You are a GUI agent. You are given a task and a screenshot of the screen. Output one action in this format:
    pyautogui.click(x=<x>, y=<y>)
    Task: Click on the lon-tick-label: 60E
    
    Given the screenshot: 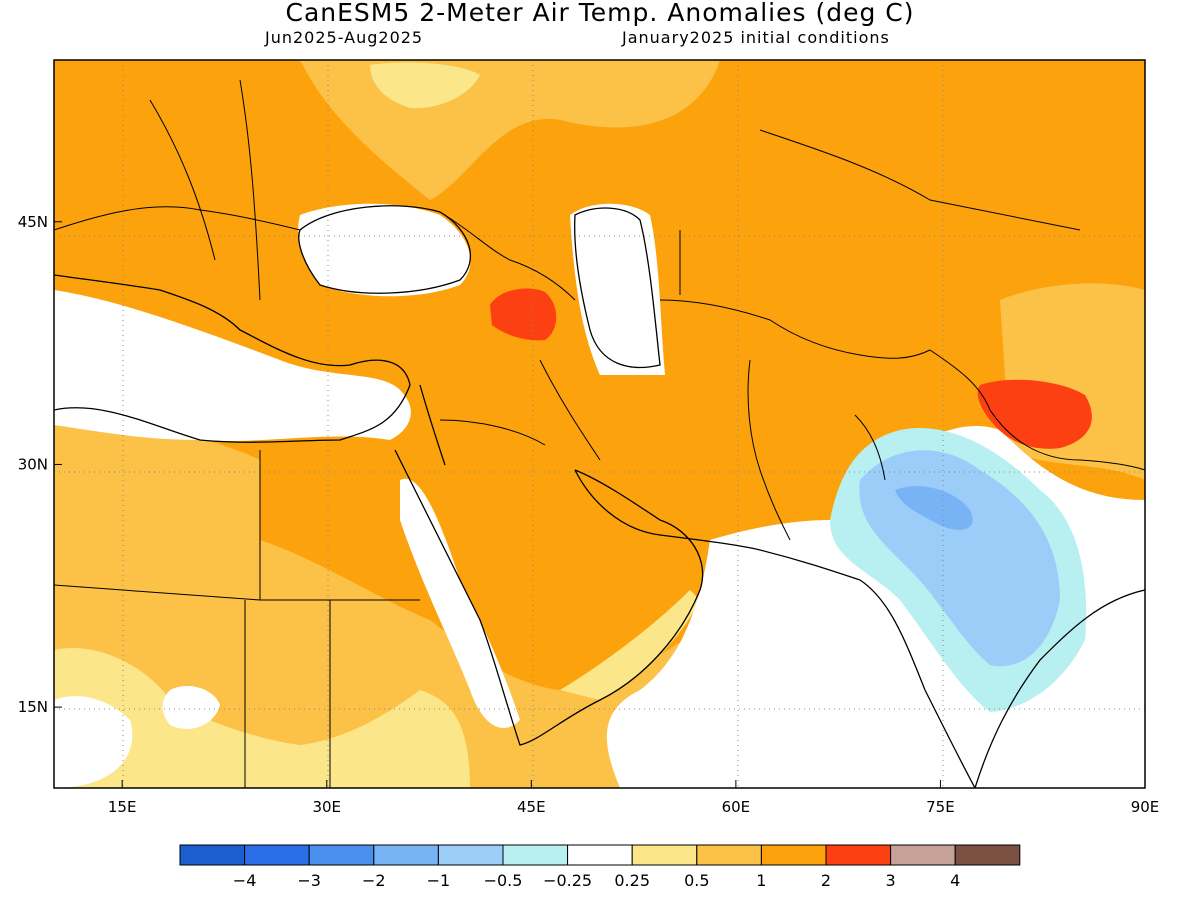 What is the action you would take?
    pyautogui.click(x=736, y=807)
    